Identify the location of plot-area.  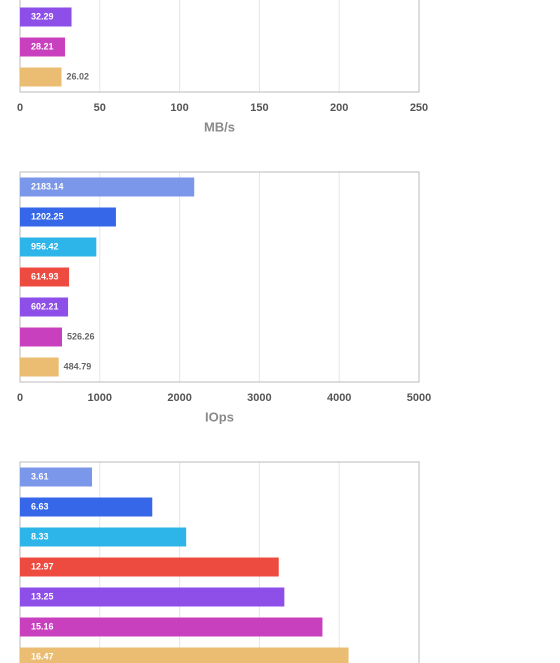
(219, 46).